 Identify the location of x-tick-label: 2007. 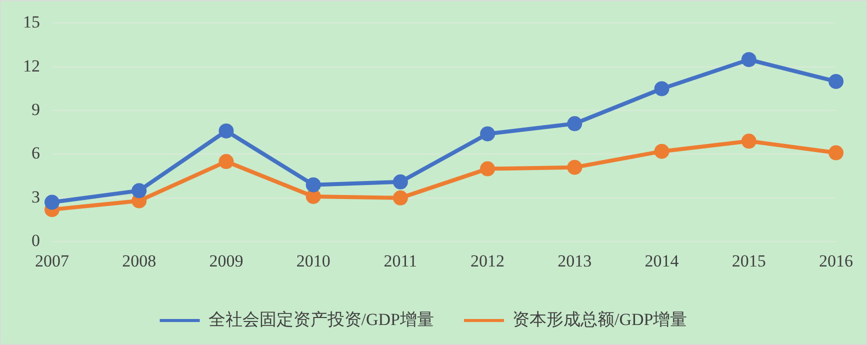
(52, 260).